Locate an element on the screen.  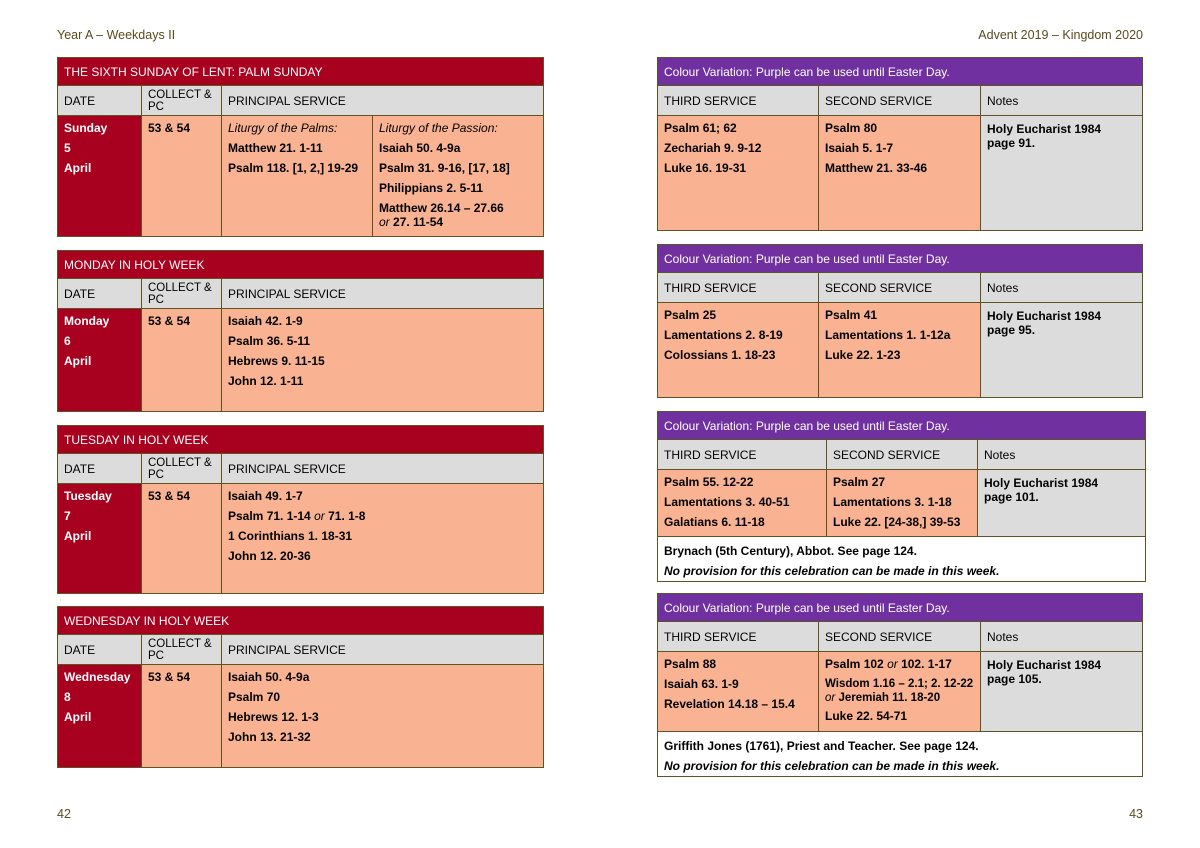
running-head-left: Year A – Weekdays II is located at coordinates (116, 35).